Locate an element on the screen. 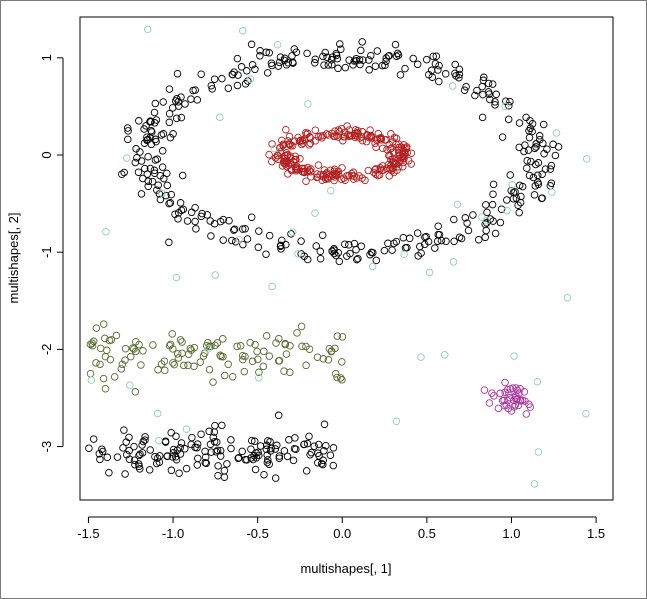 The width and height of the screenshot is (647, 599). y-axis-label: multishapes[, 2] is located at coordinates (13, 257).